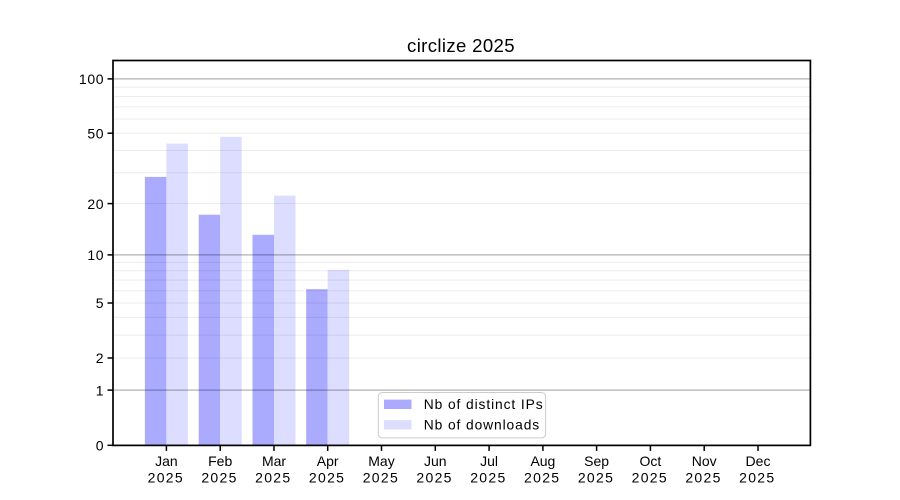 The height and width of the screenshot is (500, 900). Describe the element at coordinates (100, 303) in the screenshot. I see `svg-text: 5` at that location.